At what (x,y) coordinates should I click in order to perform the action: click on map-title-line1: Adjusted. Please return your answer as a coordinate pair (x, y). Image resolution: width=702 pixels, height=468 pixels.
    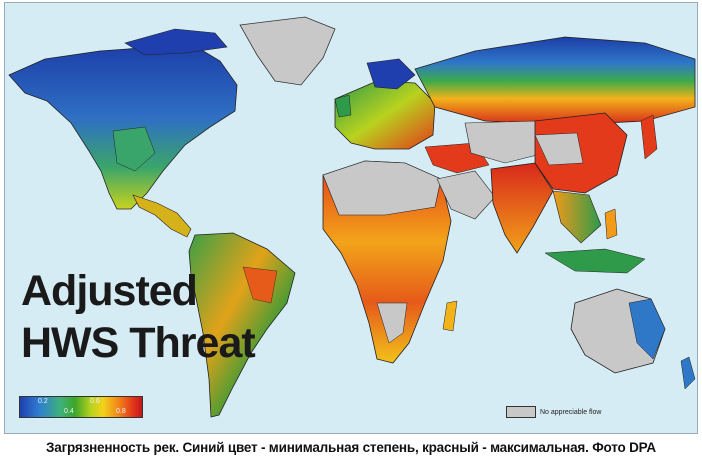
    Looking at the image, I should click on (109, 291).